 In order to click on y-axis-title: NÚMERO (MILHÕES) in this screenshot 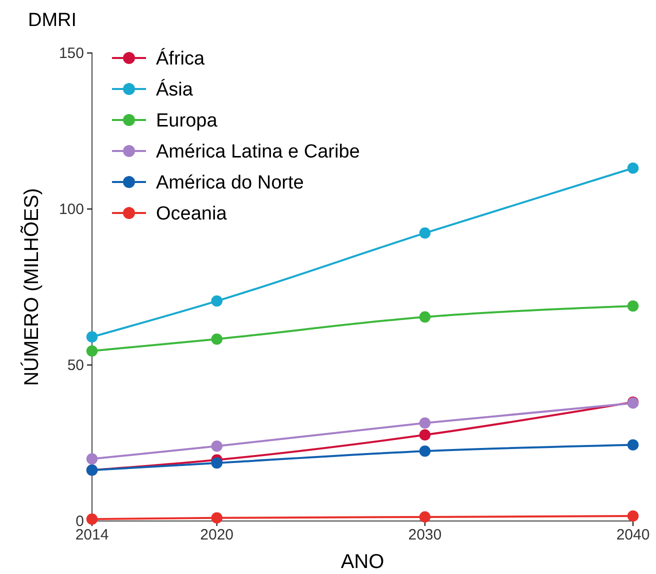, I will do `click(31, 287)`.